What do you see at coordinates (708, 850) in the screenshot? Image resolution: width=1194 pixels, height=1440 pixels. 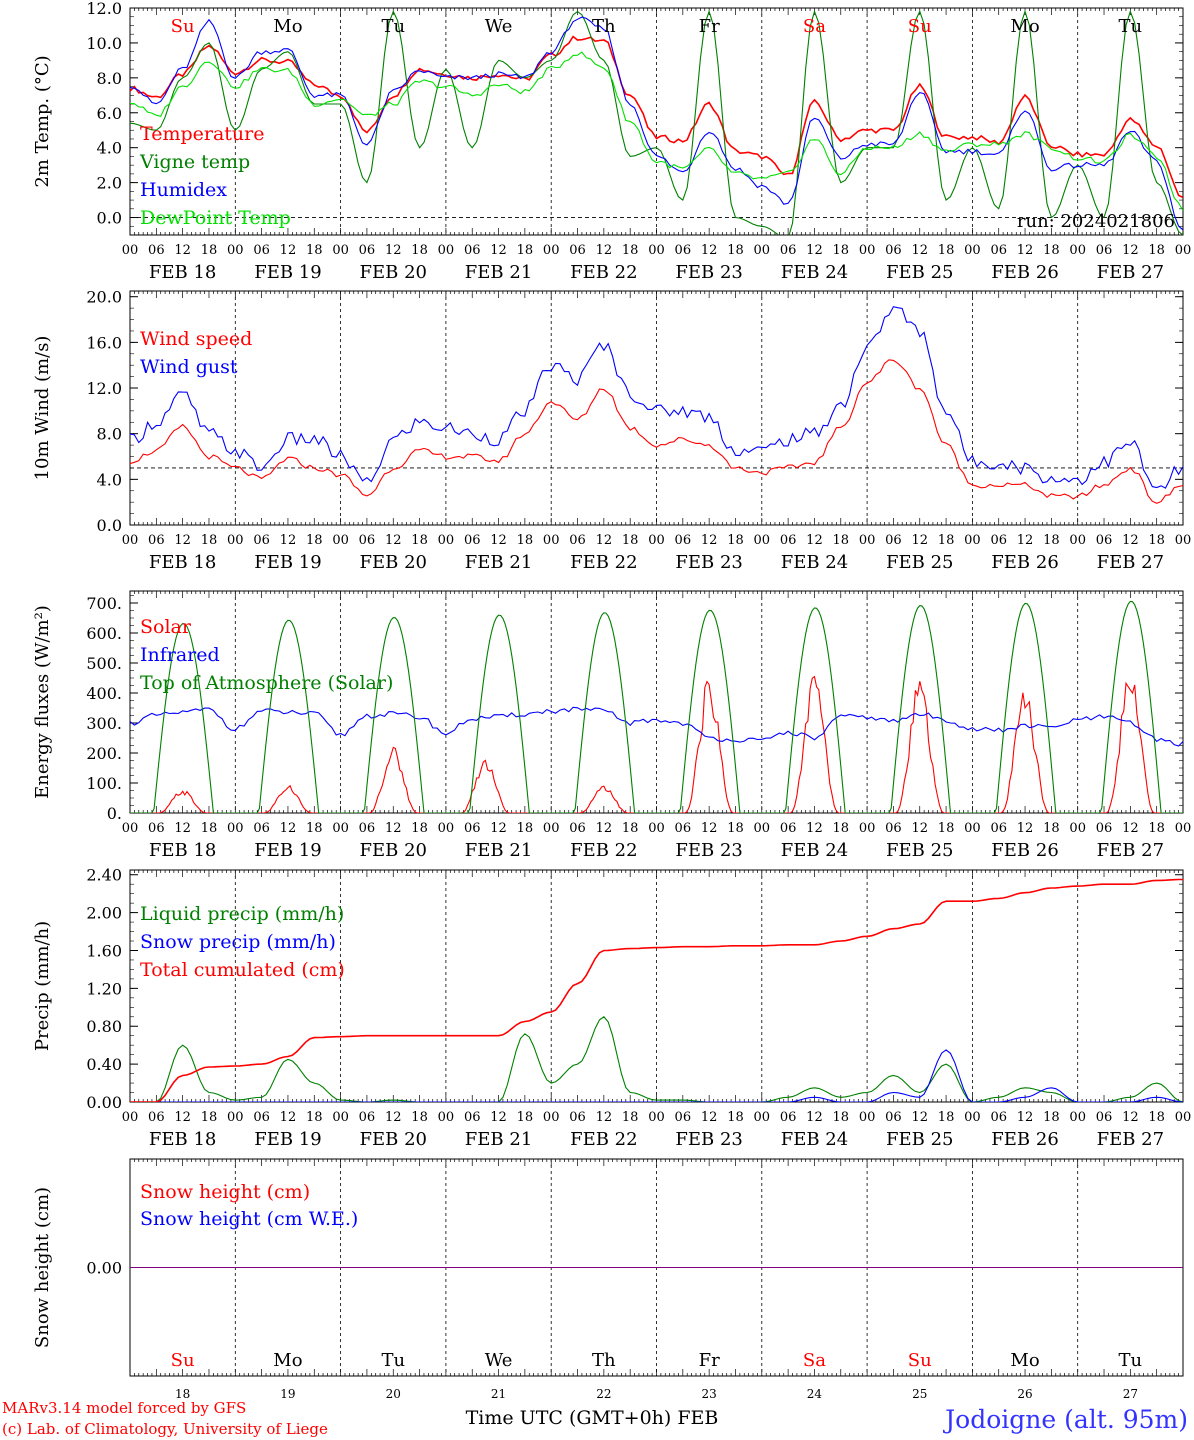 I see `date-label: FEB 23` at bounding box center [708, 850].